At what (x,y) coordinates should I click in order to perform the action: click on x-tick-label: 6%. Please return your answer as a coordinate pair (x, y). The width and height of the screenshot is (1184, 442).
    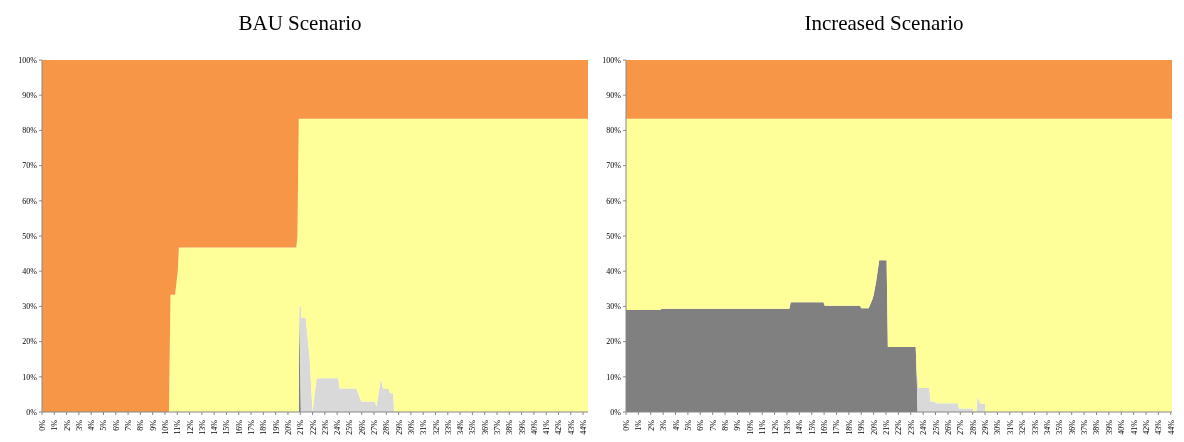
    Looking at the image, I should click on (116, 425).